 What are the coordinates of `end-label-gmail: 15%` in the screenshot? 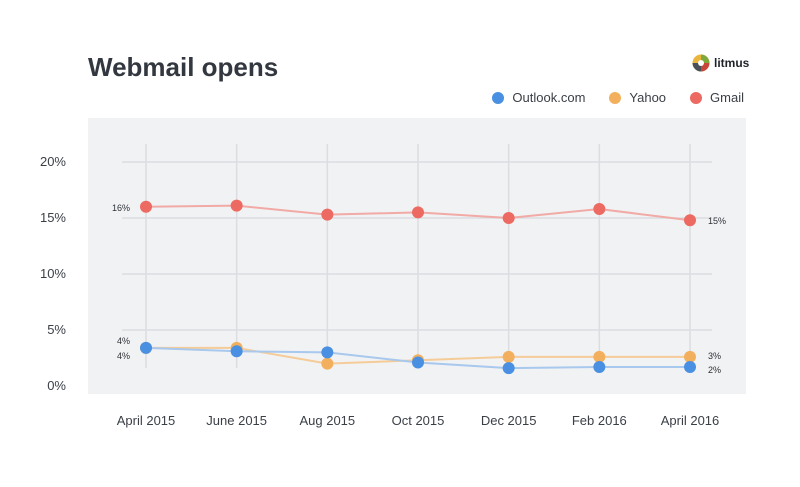 It's located at (717, 221).